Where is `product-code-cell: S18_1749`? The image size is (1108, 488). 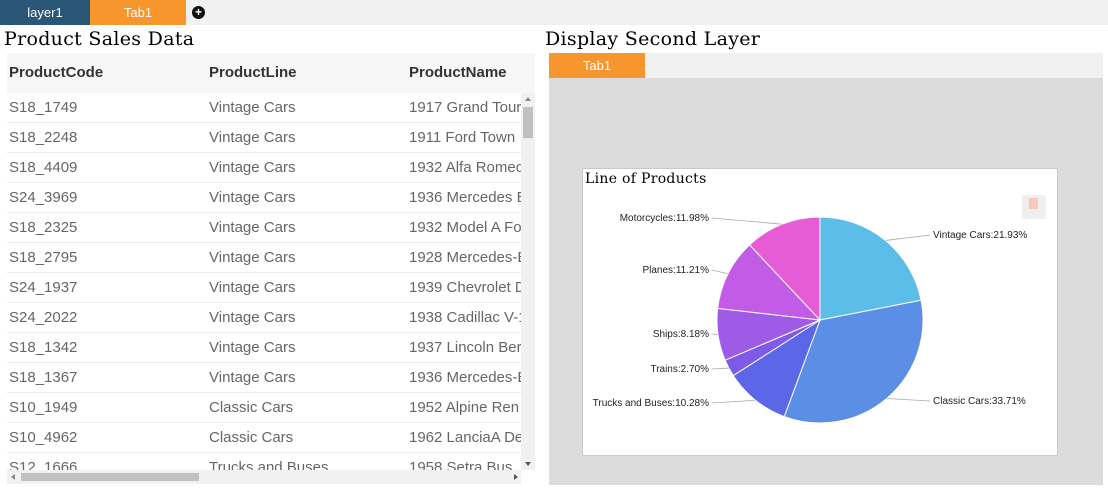 product-code-cell: S18_1749 is located at coordinates (43, 107).